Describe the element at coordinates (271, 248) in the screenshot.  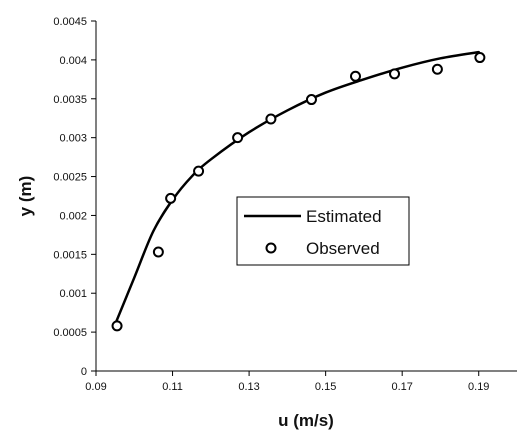
I see `legend-marker-symbol` at that location.